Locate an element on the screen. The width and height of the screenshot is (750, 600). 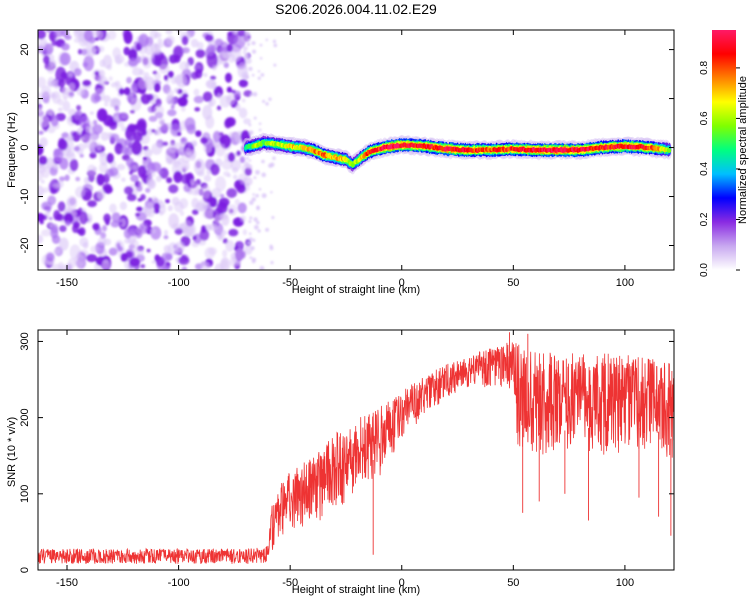
spectrogram-x-tick-label: 50 is located at coordinates (513, 283).